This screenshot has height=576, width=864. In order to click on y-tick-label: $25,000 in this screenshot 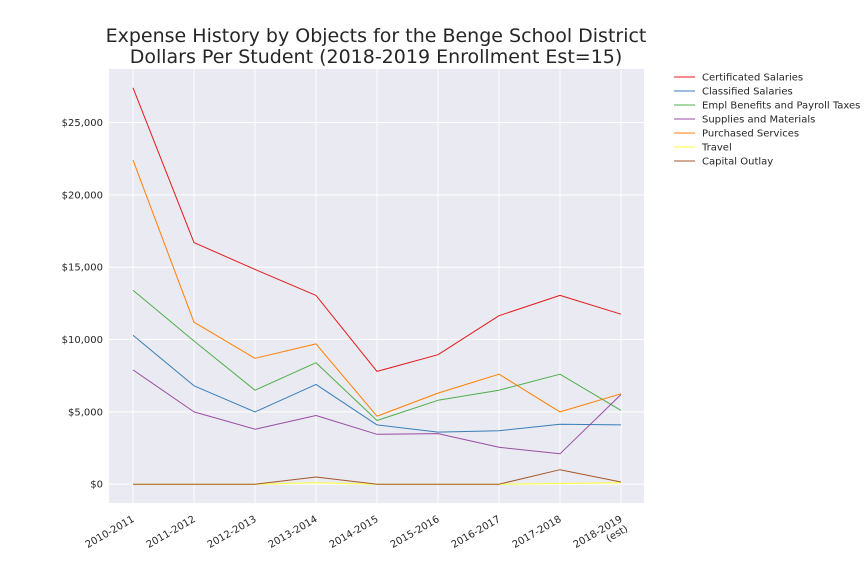, I will do `click(82, 123)`.